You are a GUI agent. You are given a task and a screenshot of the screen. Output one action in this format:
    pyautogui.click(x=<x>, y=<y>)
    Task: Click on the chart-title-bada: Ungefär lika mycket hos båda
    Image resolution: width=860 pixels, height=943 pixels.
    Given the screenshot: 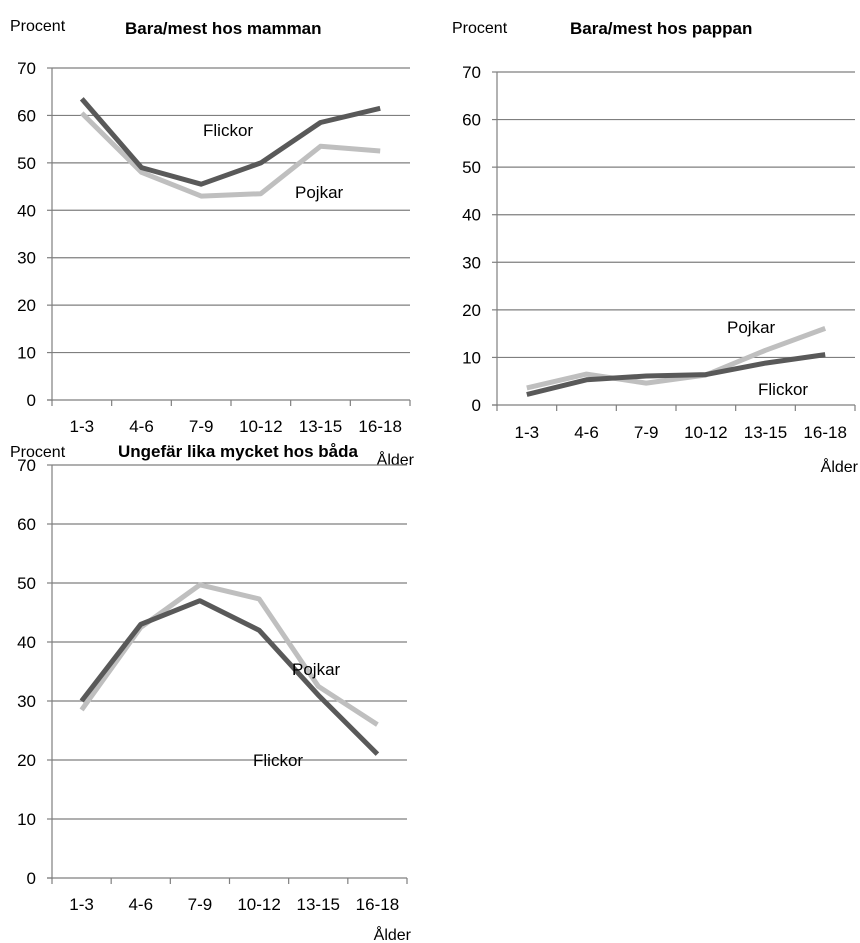 What is the action you would take?
    pyautogui.click(x=238, y=451)
    